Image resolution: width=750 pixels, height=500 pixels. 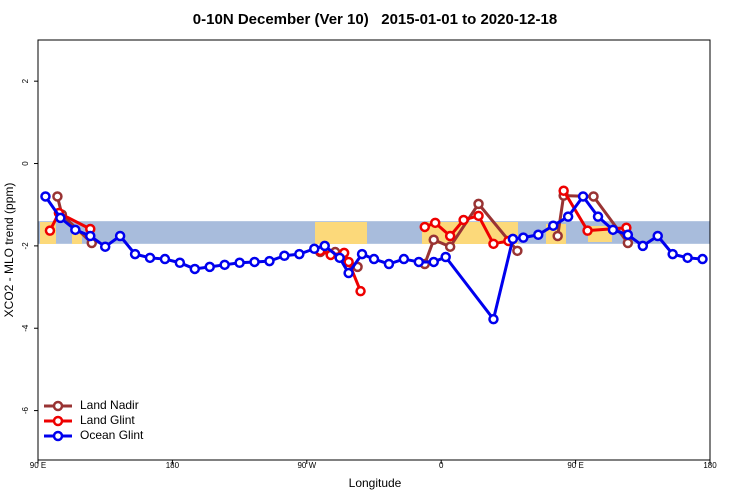 I want to click on x-axis-label: Longitude, so click(x=375, y=483).